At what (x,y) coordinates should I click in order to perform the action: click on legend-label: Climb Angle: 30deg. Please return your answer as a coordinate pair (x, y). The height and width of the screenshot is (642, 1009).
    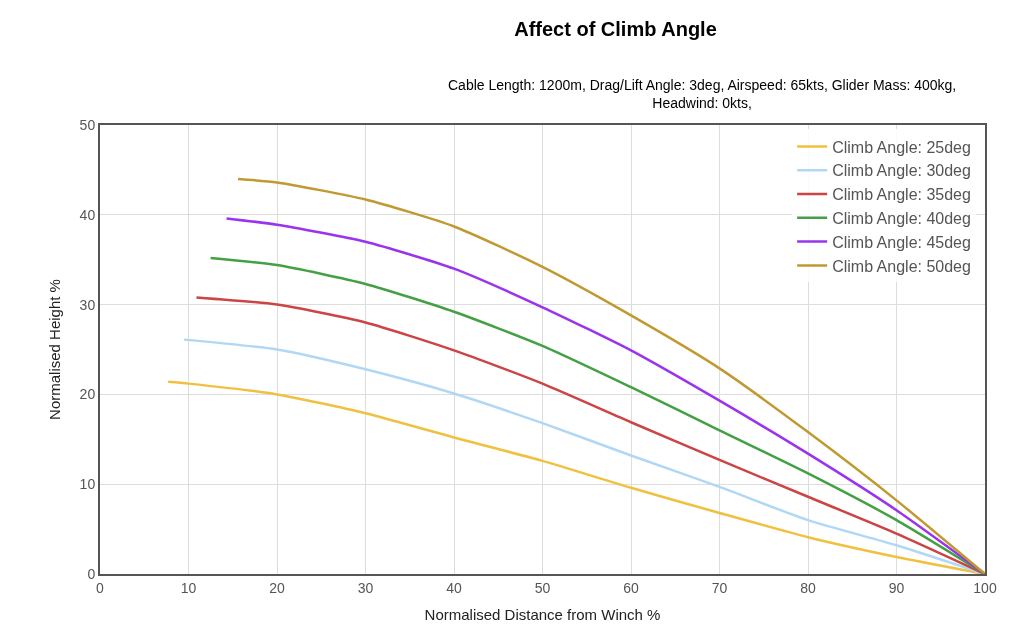
    Looking at the image, I should click on (901, 171).